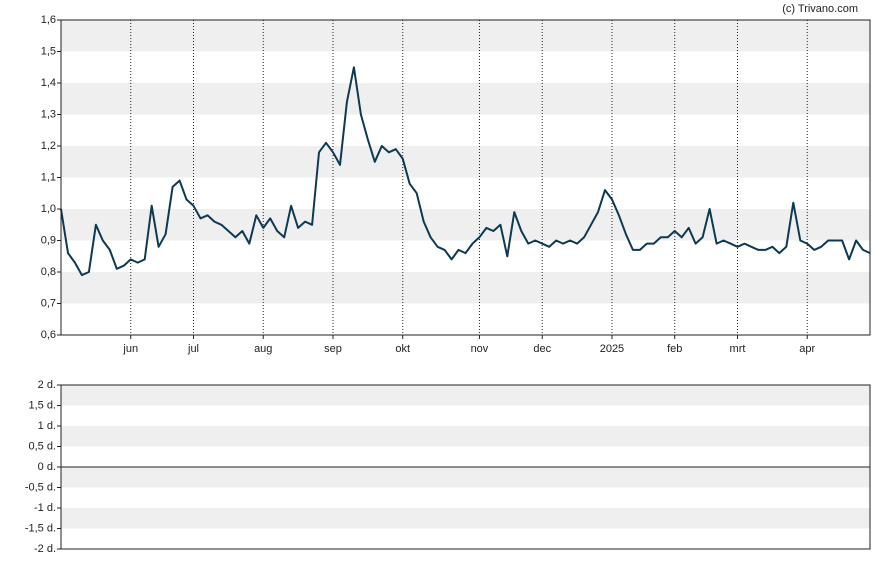  I want to click on y-tick-label: 1,5, so click(48, 51).